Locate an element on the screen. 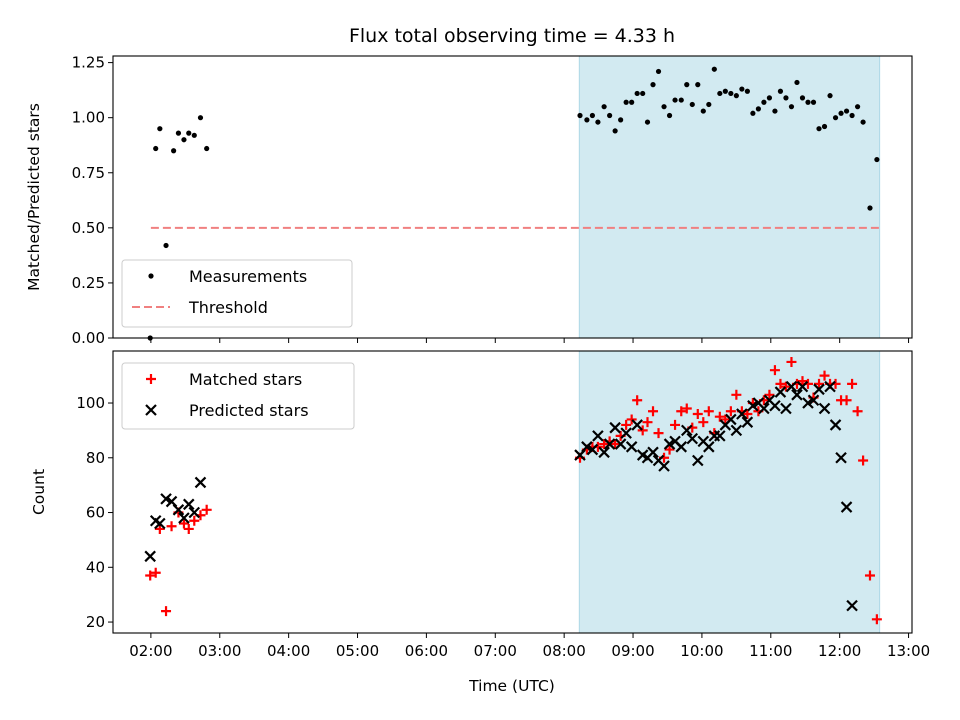 Image resolution: width=960 pixels, height=720 pixels. chart-title: Flux total observing time = 4.33 h is located at coordinates (512, 36).